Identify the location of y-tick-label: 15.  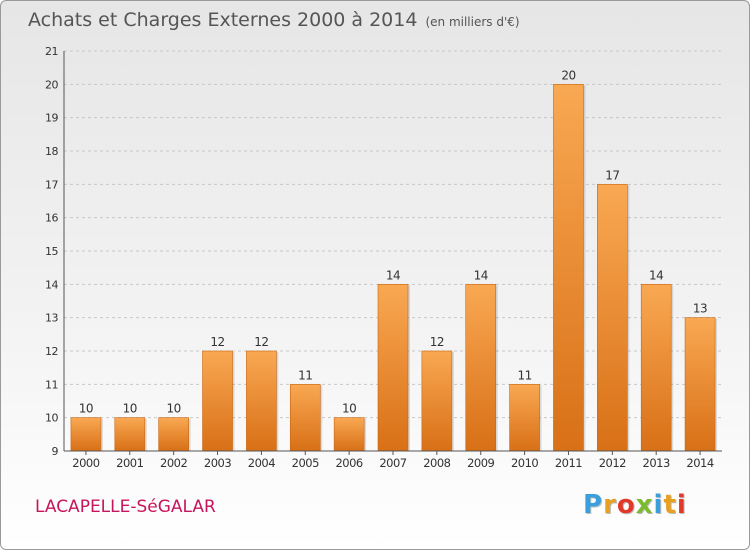
(51, 251).